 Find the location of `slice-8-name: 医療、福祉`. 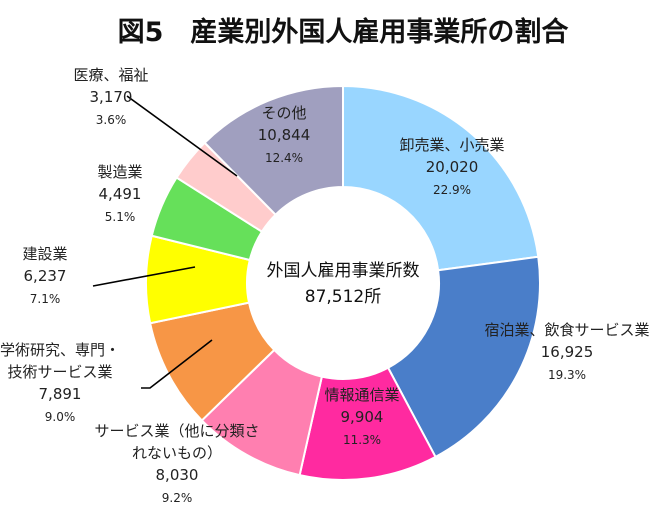

slice-8-name: 医療、福祉 is located at coordinates (110, 75).